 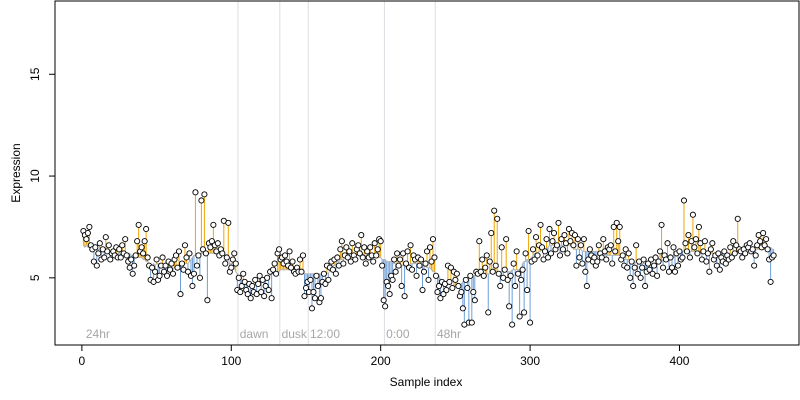 I want to click on y-axis-title: Expression, so click(x=16, y=172).